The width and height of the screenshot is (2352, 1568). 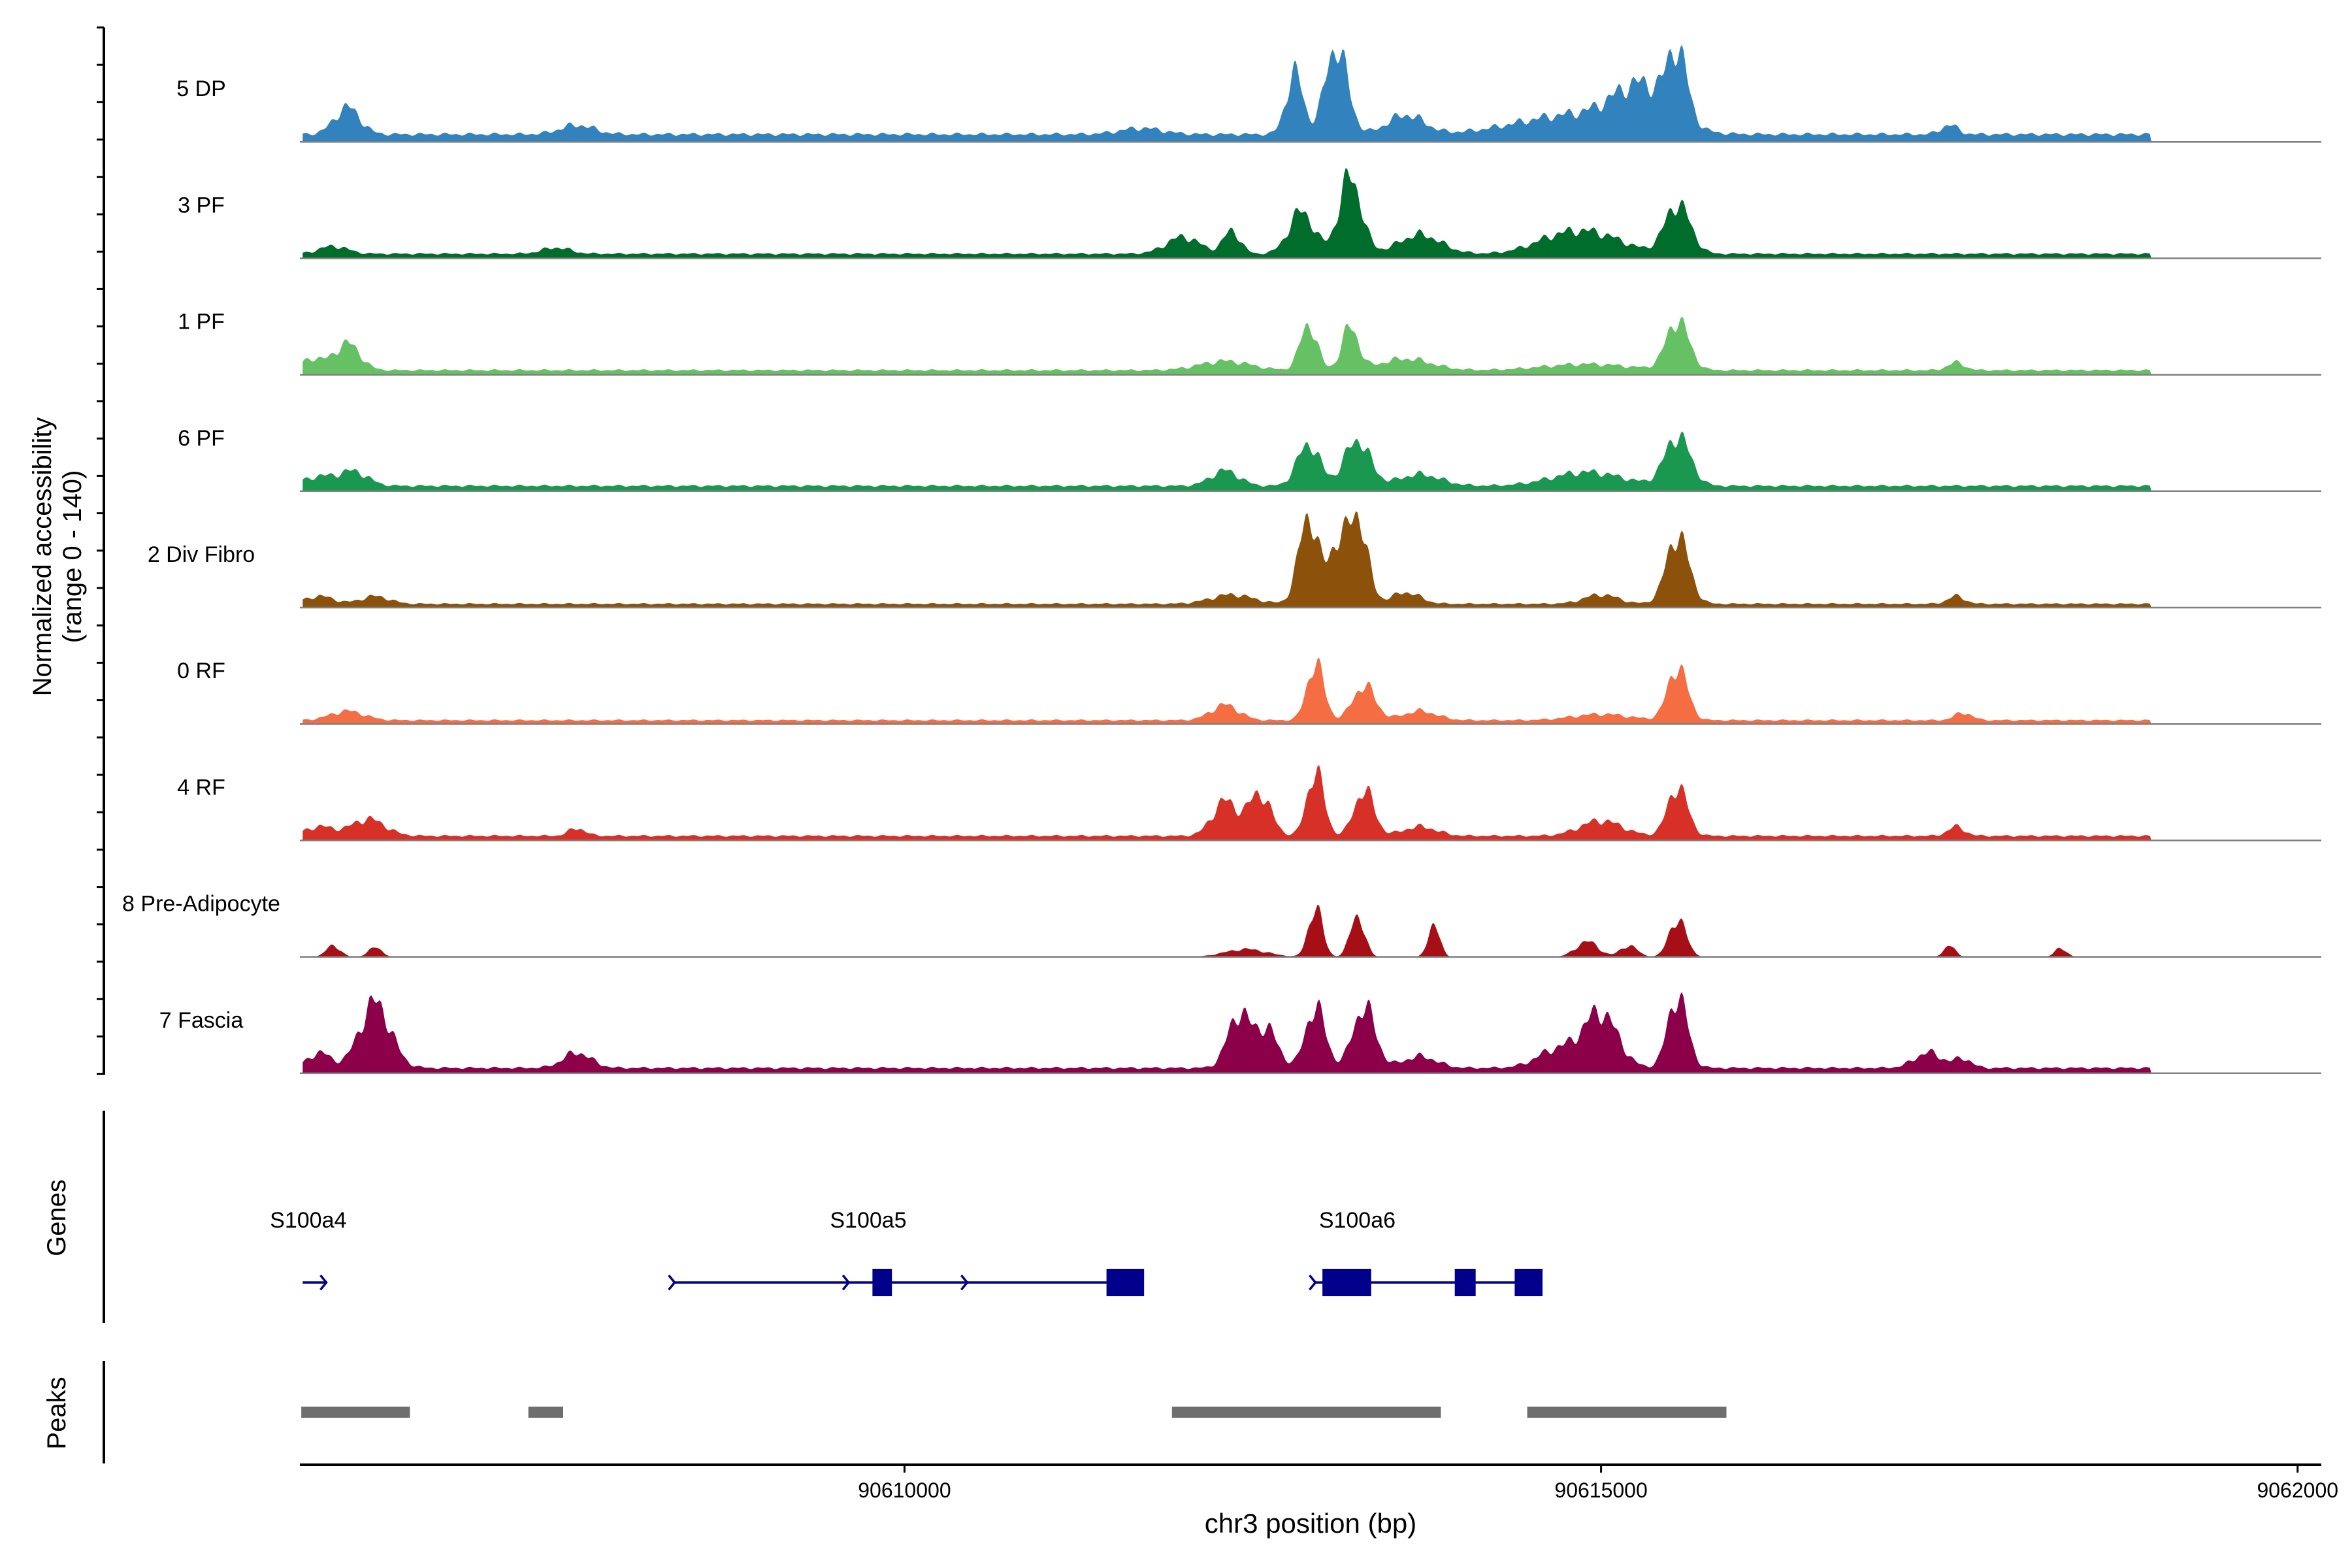 I want to click on track-label: 7 Fascia, so click(x=201, y=1020).